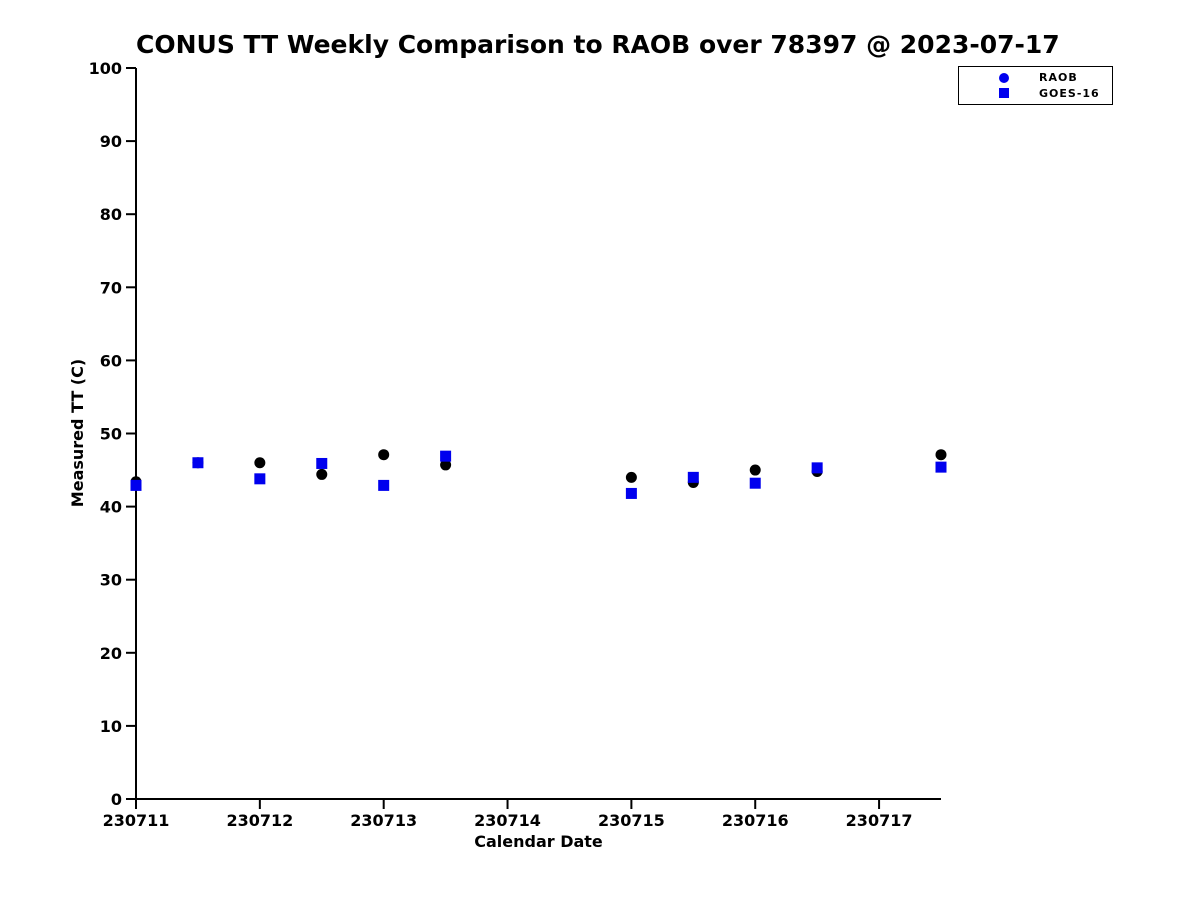  What do you see at coordinates (507, 820) in the screenshot?
I see `x-tick-label: 230714` at bounding box center [507, 820].